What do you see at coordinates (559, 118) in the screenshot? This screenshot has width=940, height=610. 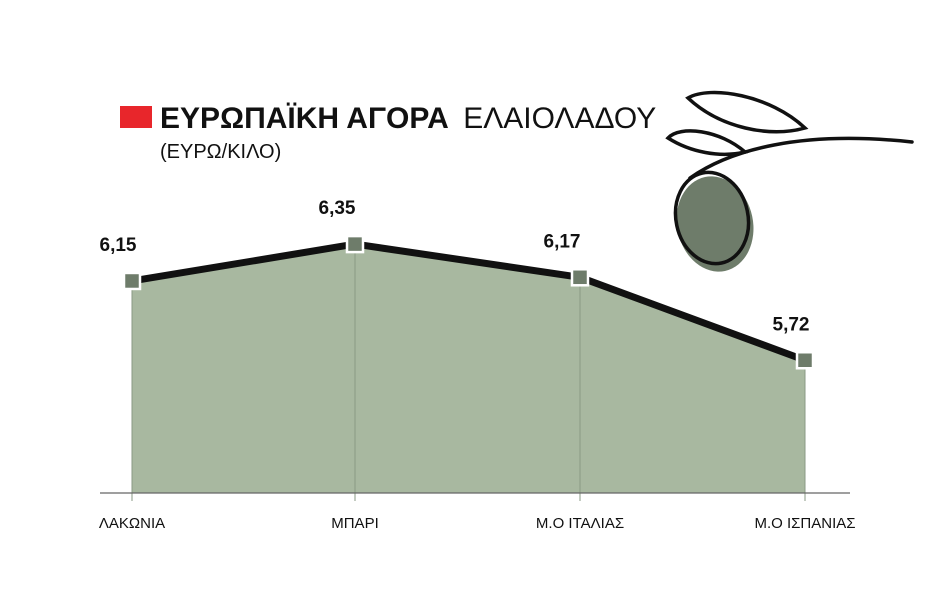 I see `chart-title-light: ΕΛΑΙΟΛΑΔΟΥ` at bounding box center [559, 118].